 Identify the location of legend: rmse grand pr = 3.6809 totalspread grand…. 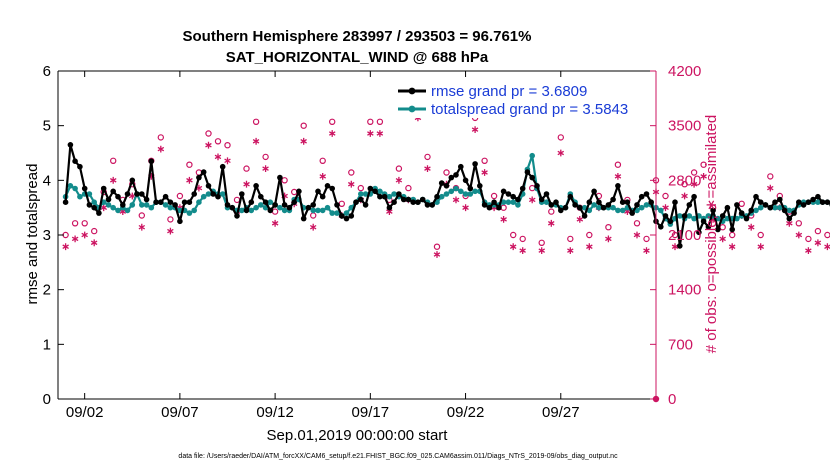
(521, 99).